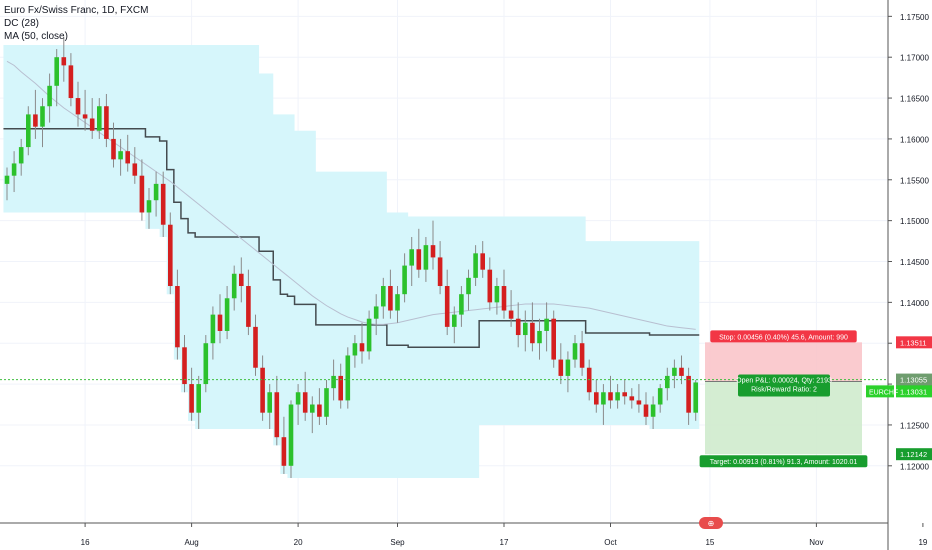 The image size is (932, 550). I want to click on target-label-bg, so click(783, 461).